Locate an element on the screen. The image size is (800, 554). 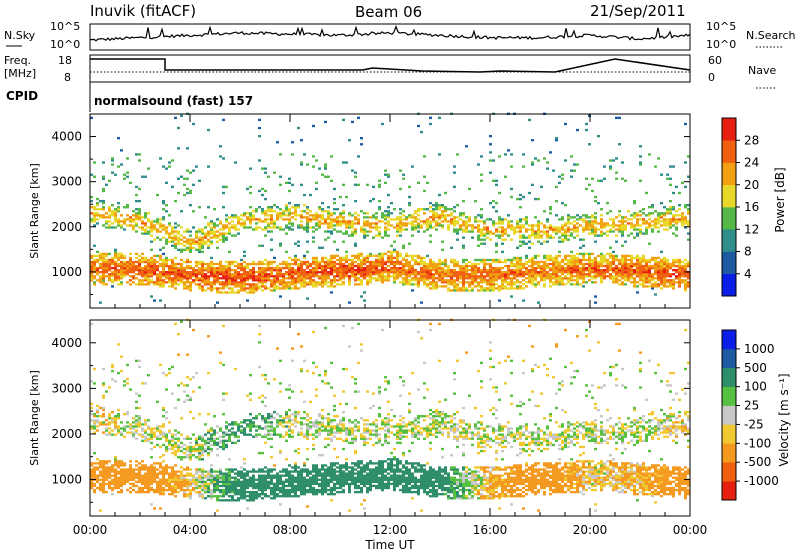
freq-series is located at coordinates (390, 65).